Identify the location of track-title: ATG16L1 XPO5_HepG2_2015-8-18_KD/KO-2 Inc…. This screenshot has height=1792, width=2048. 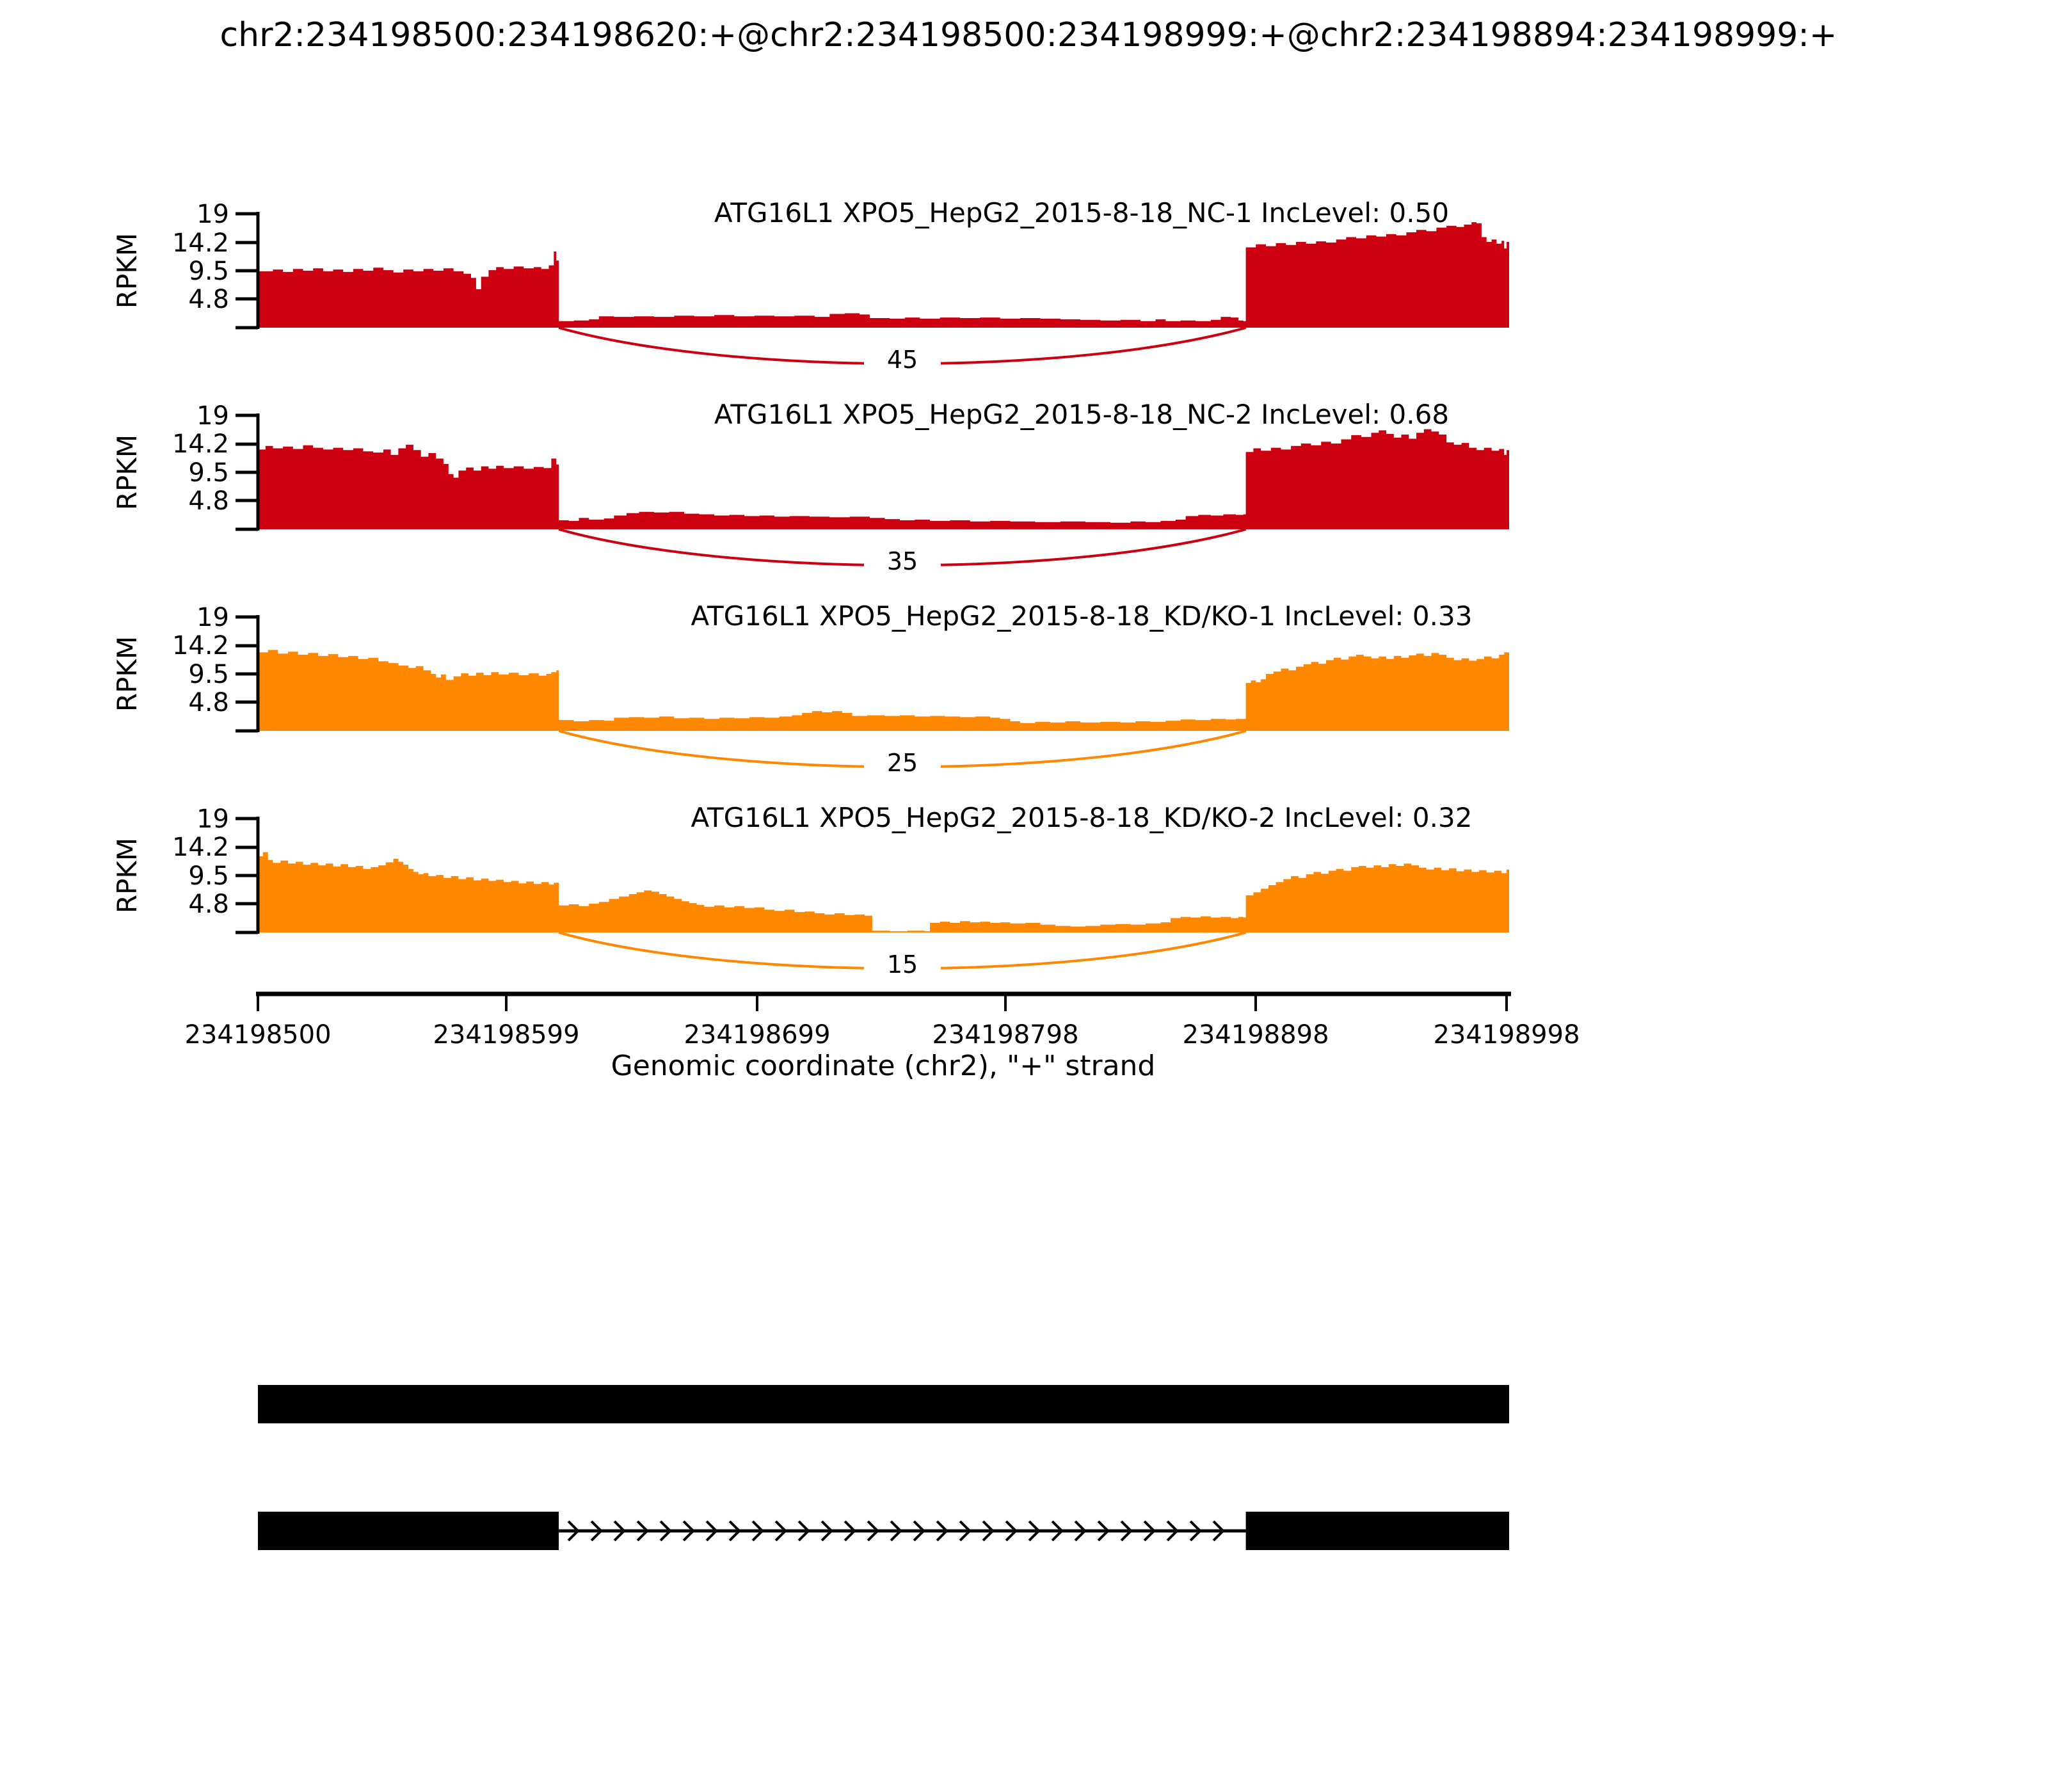
(1082, 817).